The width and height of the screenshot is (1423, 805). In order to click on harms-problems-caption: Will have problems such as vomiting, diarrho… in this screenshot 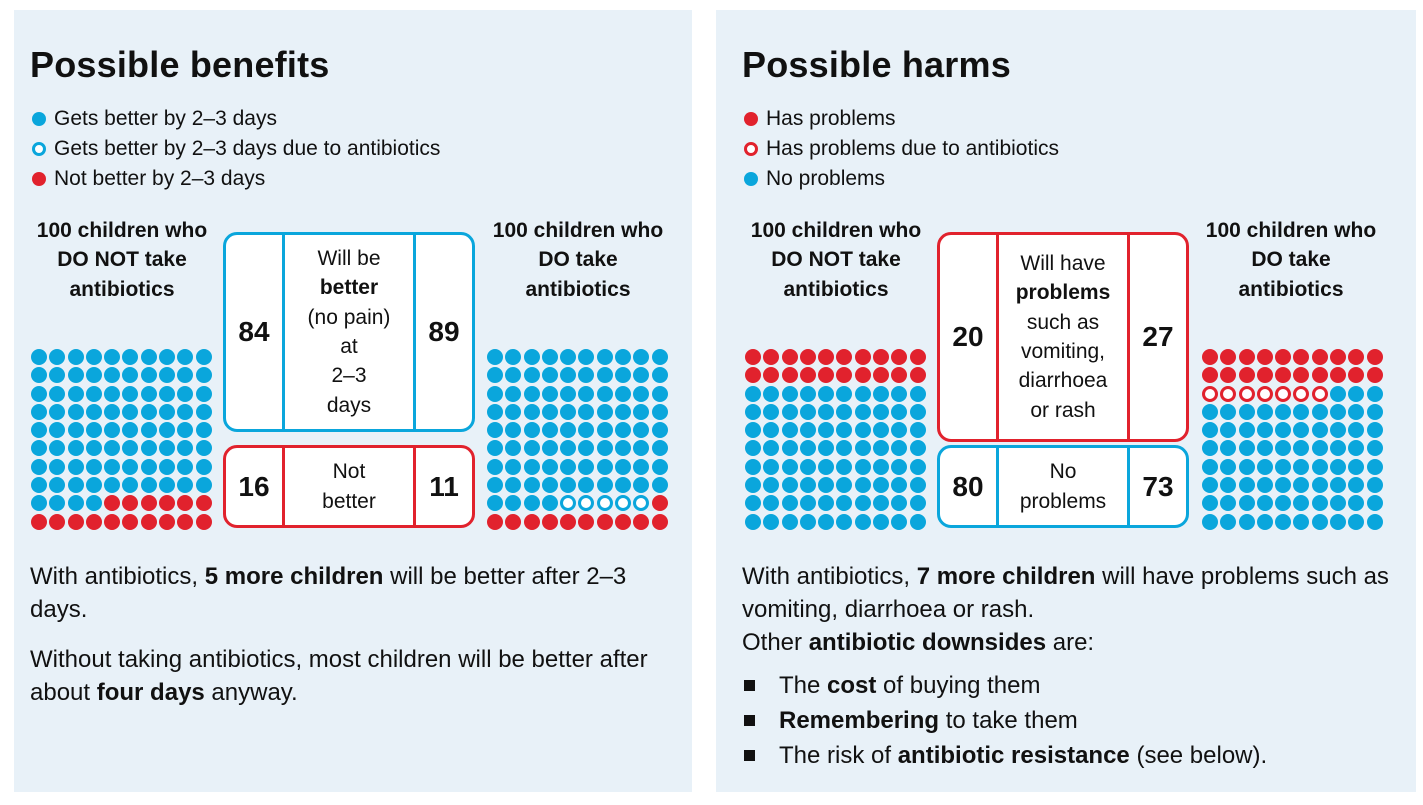, I will do `click(1063, 337)`.